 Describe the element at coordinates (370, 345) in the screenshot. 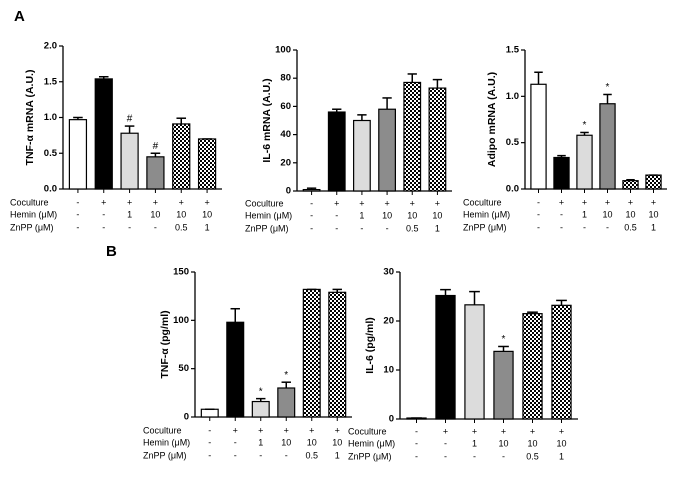

I see `y-axis-label: IL-6 (pg/ml)` at that location.